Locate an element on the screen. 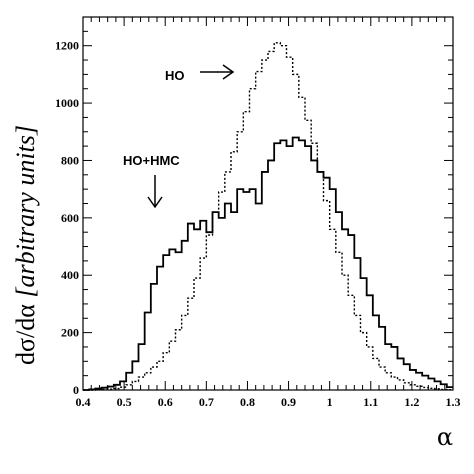 This screenshot has height=474, width=474. x-tick-label: 1.3 is located at coordinates (453, 402).